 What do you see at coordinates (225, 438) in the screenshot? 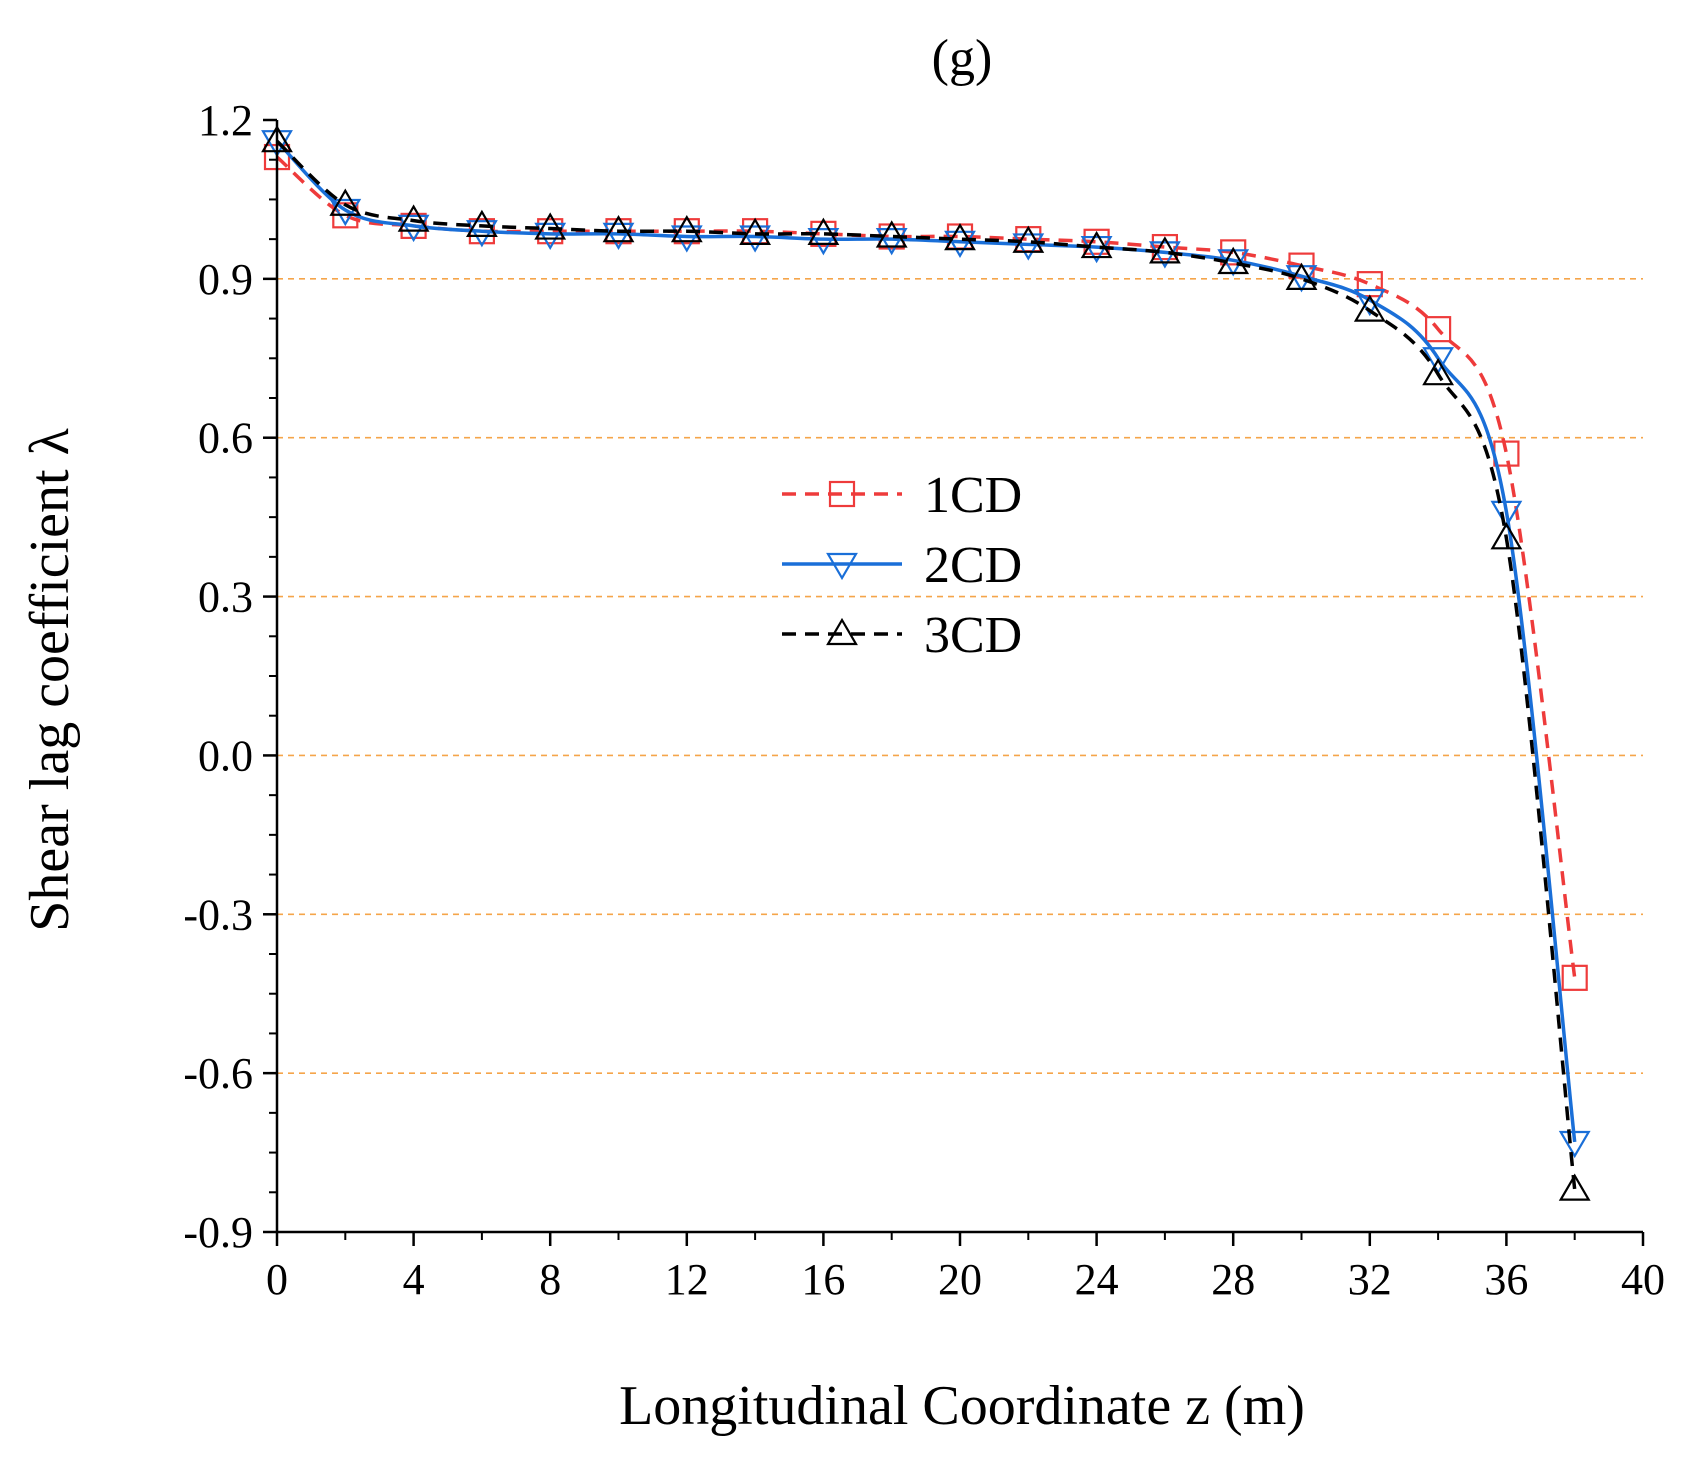
I see `y-tick-label: 0.6` at bounding box center [225, 438].